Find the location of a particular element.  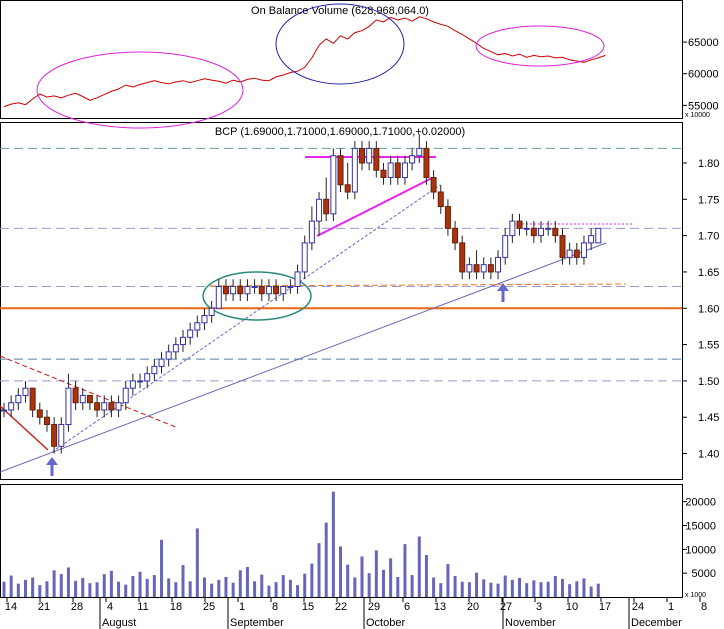

x-tick-label: 29 is located at coordinates (374, 607).